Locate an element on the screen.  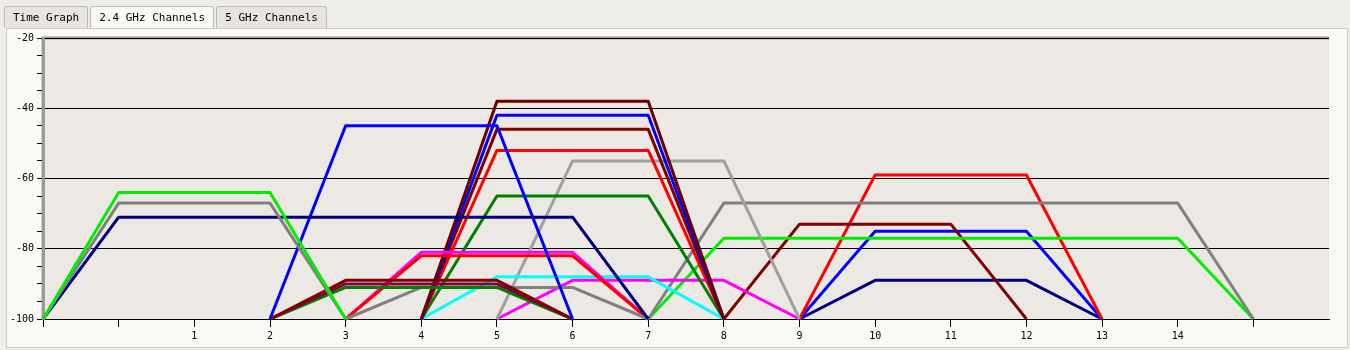
text: 5 GHz Channels is located at coordinates (271, 17).